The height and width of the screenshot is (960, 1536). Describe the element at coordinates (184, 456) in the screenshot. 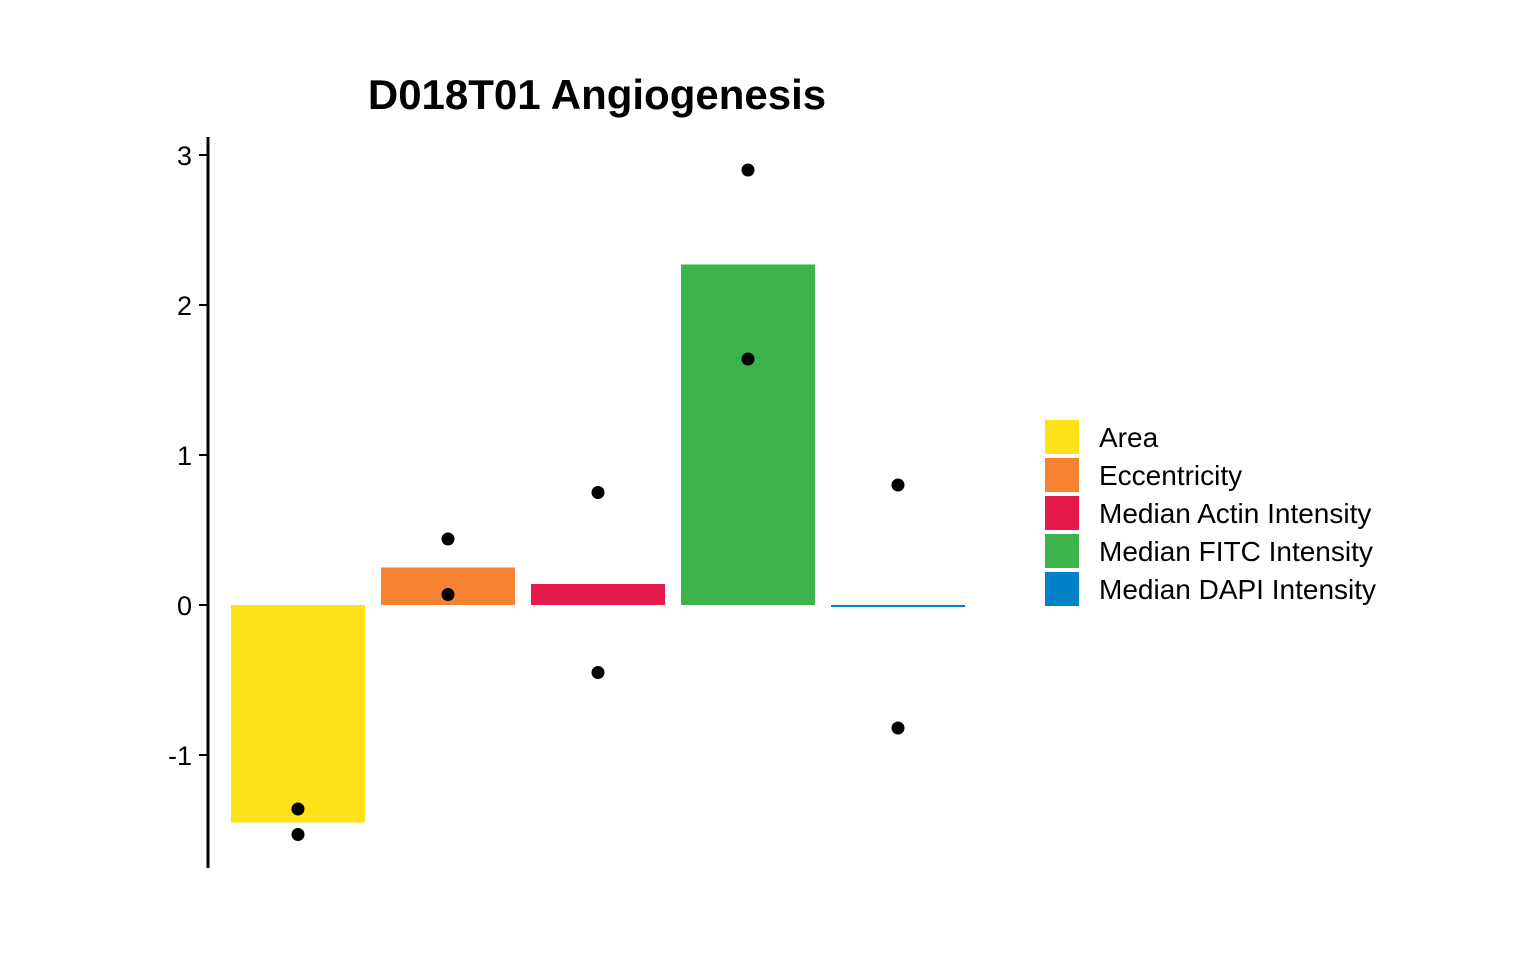

I see `y-tick-label: 1` at that location.